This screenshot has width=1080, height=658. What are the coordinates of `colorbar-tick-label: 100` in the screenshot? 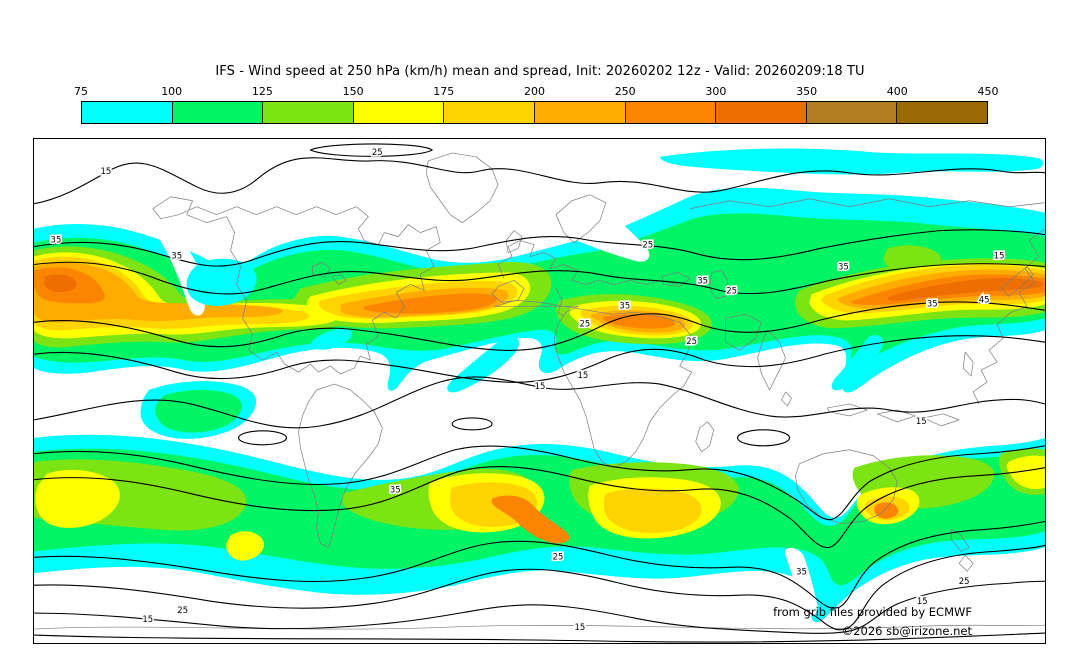 It's located at (172, 91).